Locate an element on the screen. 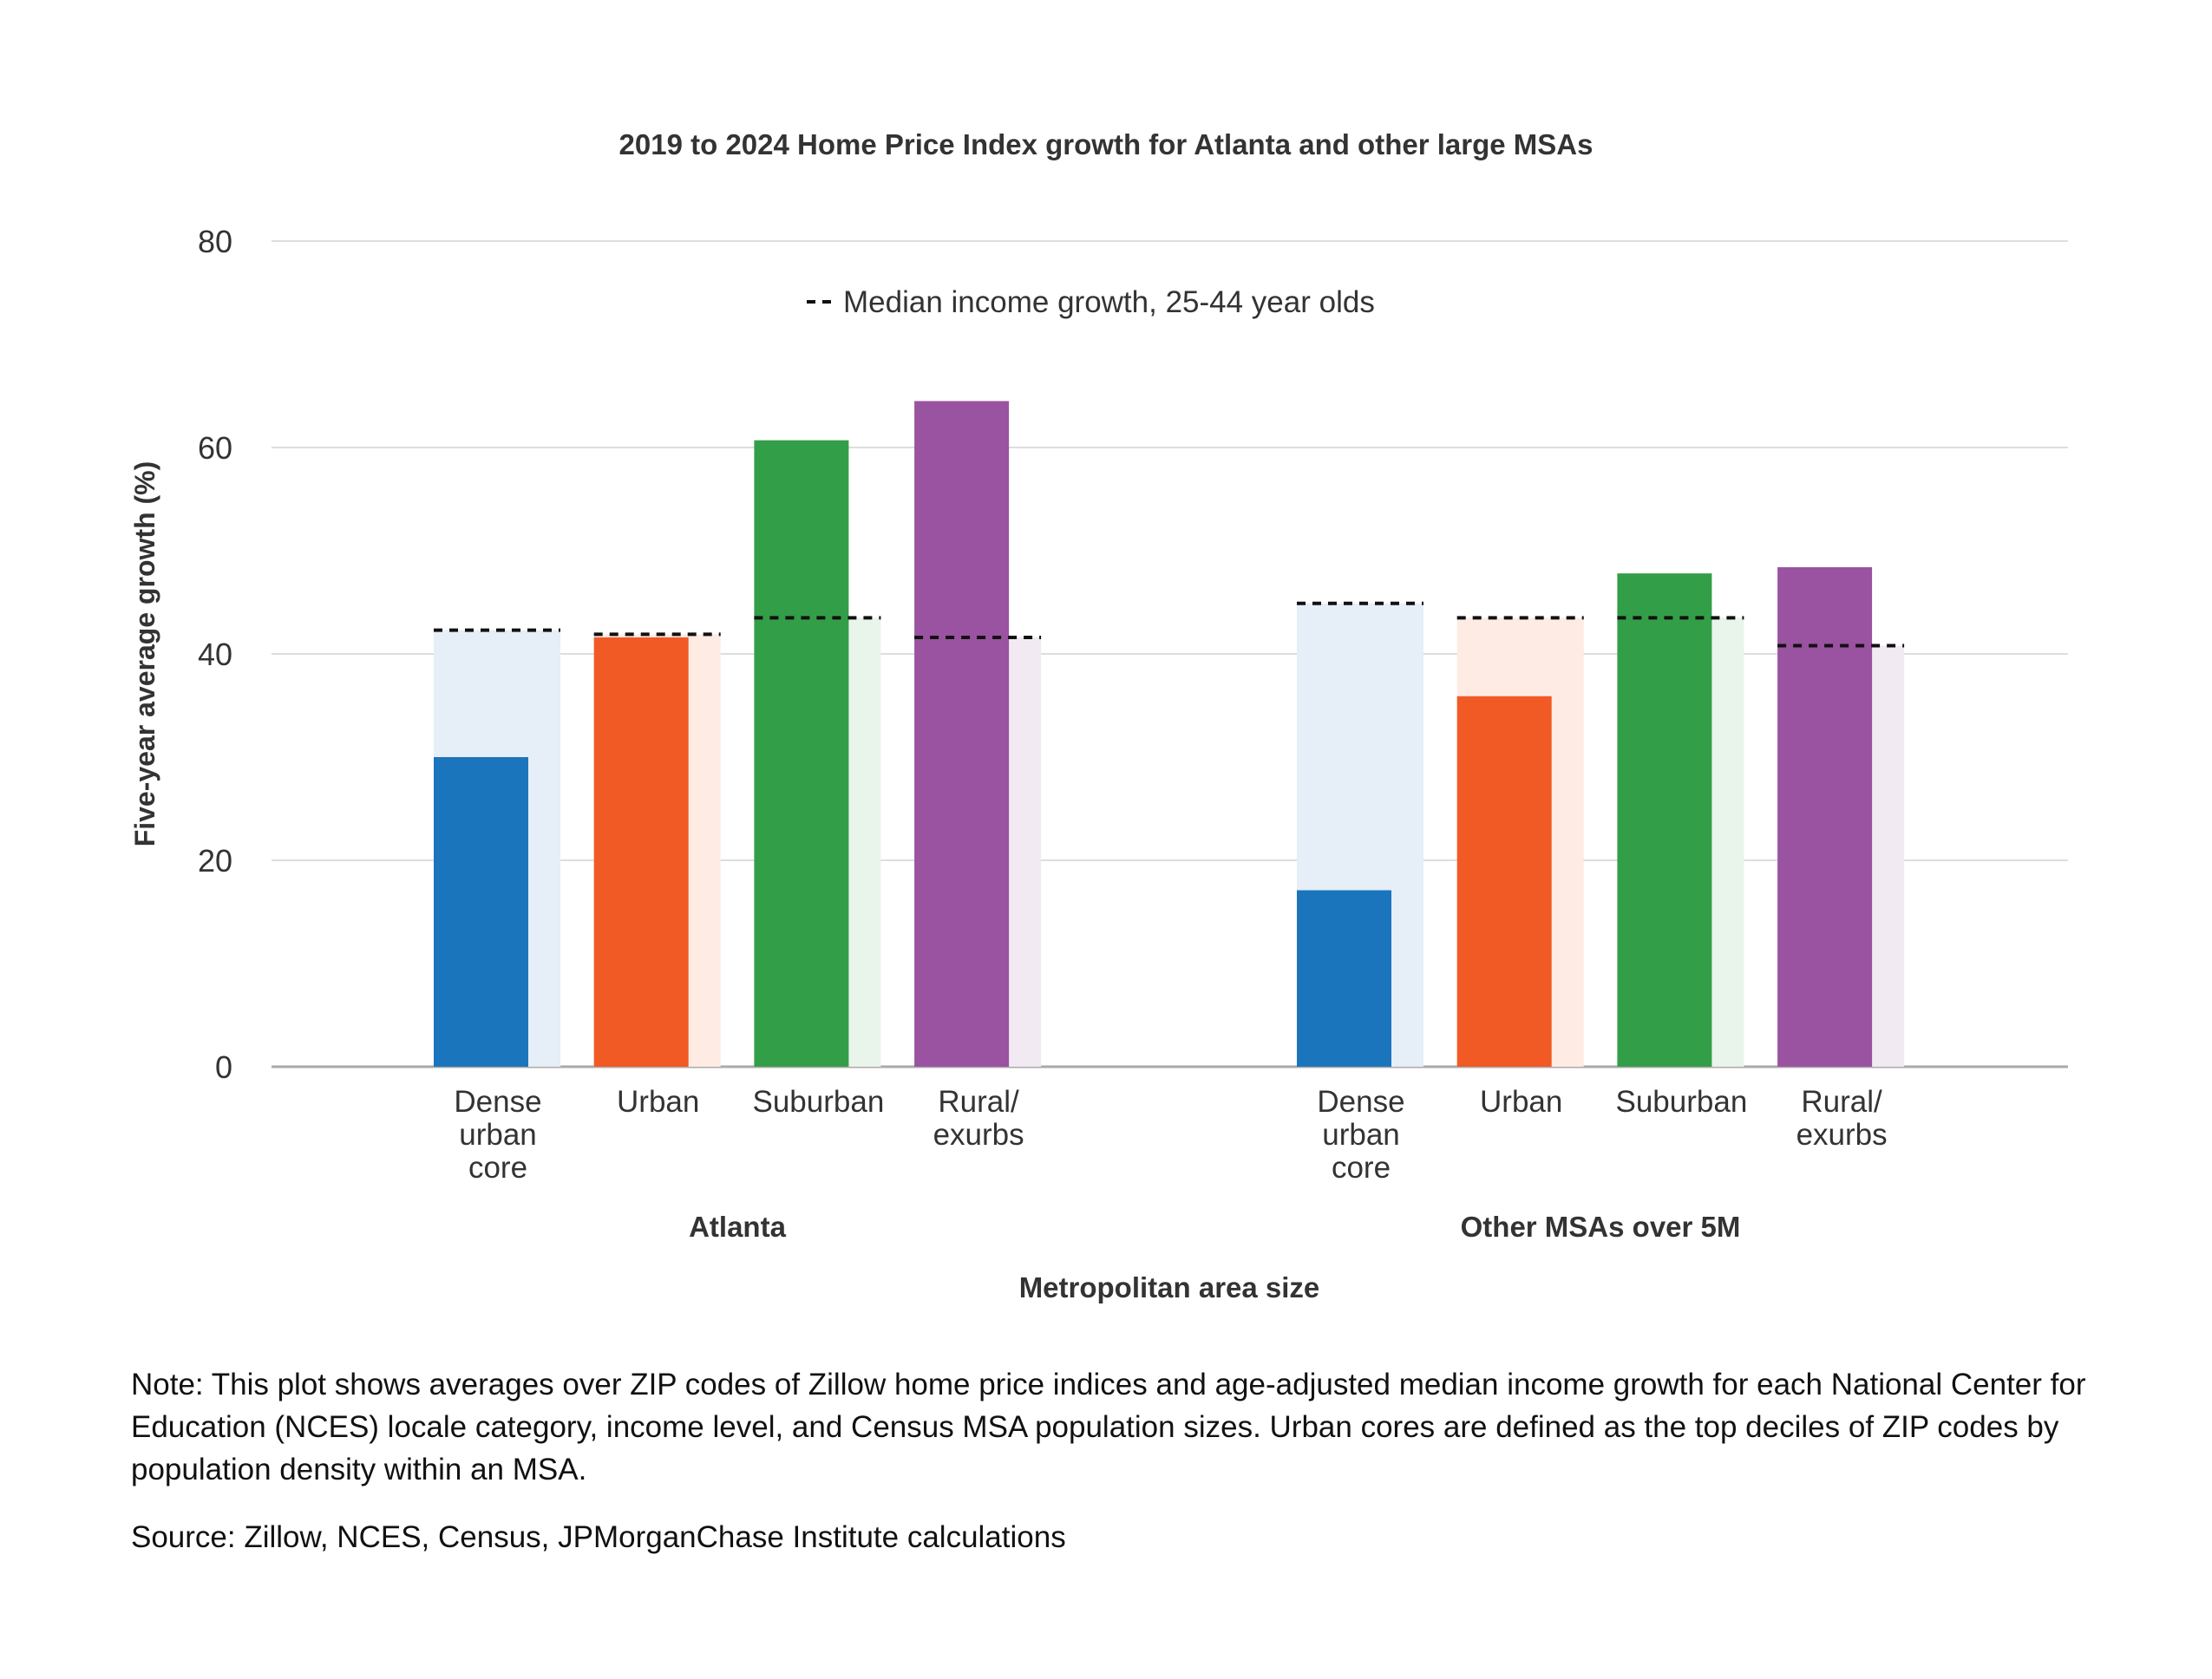 The height and width of the screenshot is (1679, 2212). y-tick-label: 0 is located at coordinates (223, 1067).